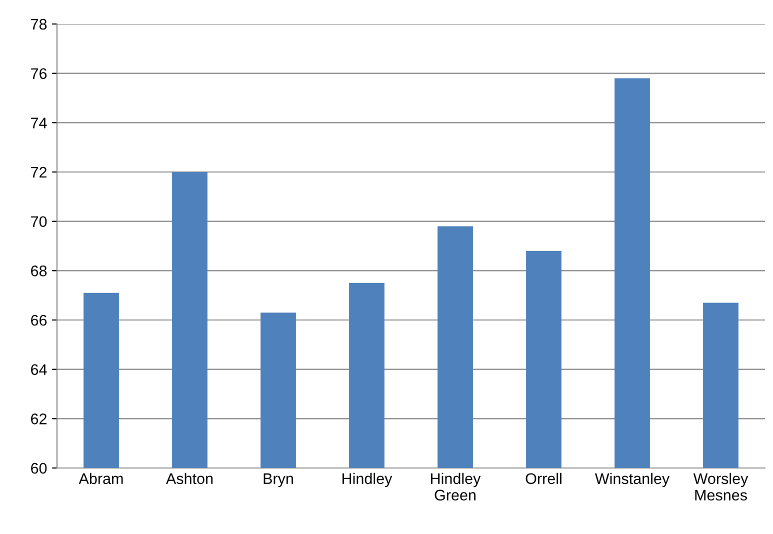 This screenshot has height=534, width=773. I want to click on y-tick-label: 68, so click(39, 271).